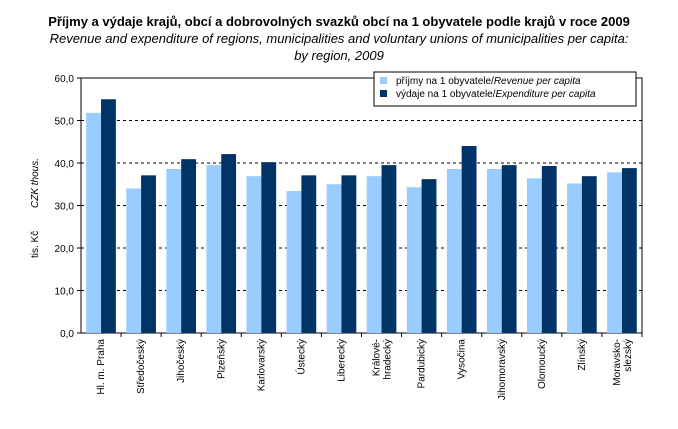 The height and width of the screenshot is (429, 678). What do you see at coordinates (67, 334) in the screenshot?
I see `y-tick-label: 0,0` at bounding box center [67, 334].